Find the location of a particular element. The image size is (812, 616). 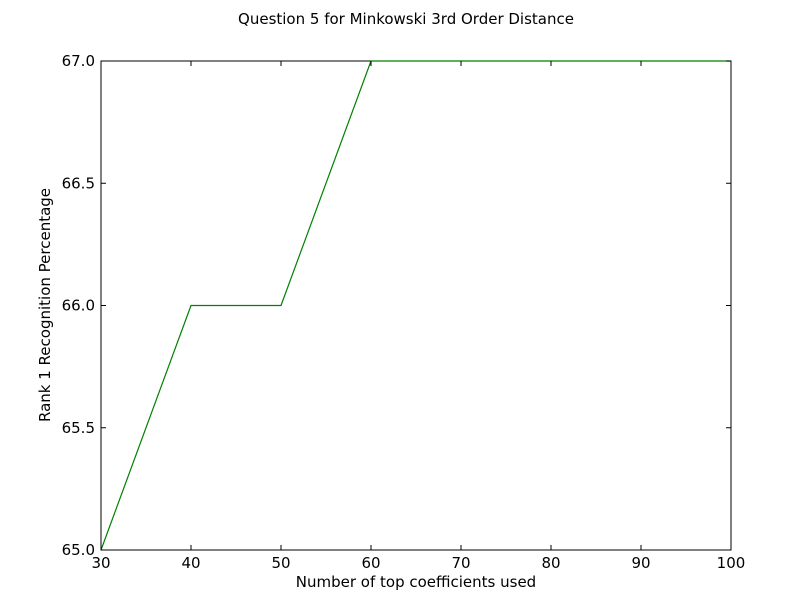

x-tick-label: 50 is located at coordinates (280, 563).